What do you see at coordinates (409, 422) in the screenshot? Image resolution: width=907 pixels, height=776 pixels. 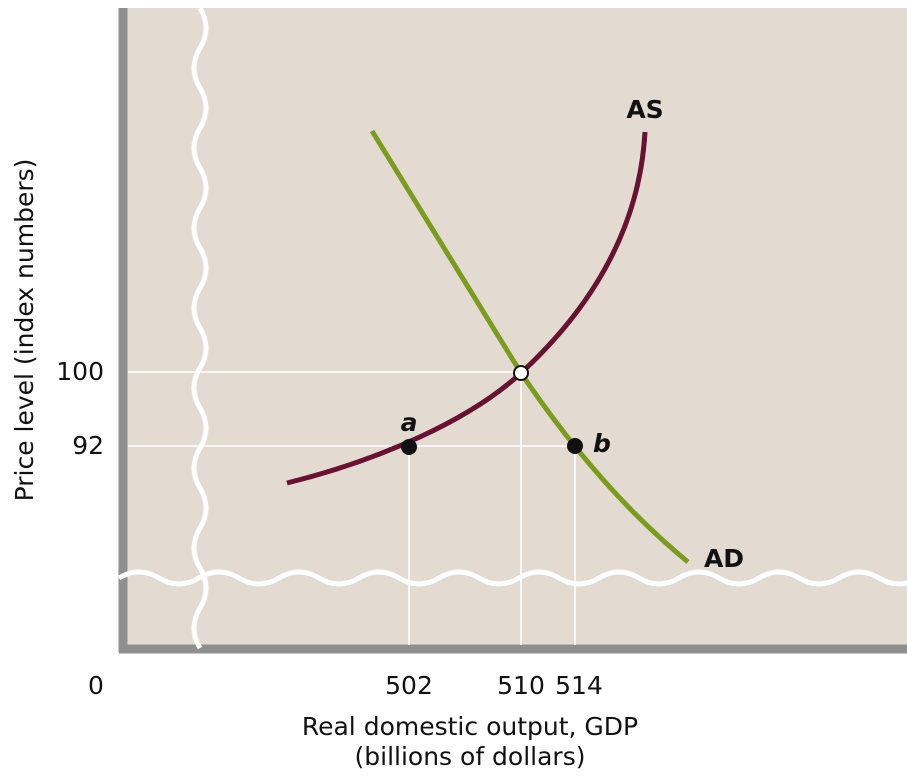 I see `point-label: a` at bounding box center [409, 422].